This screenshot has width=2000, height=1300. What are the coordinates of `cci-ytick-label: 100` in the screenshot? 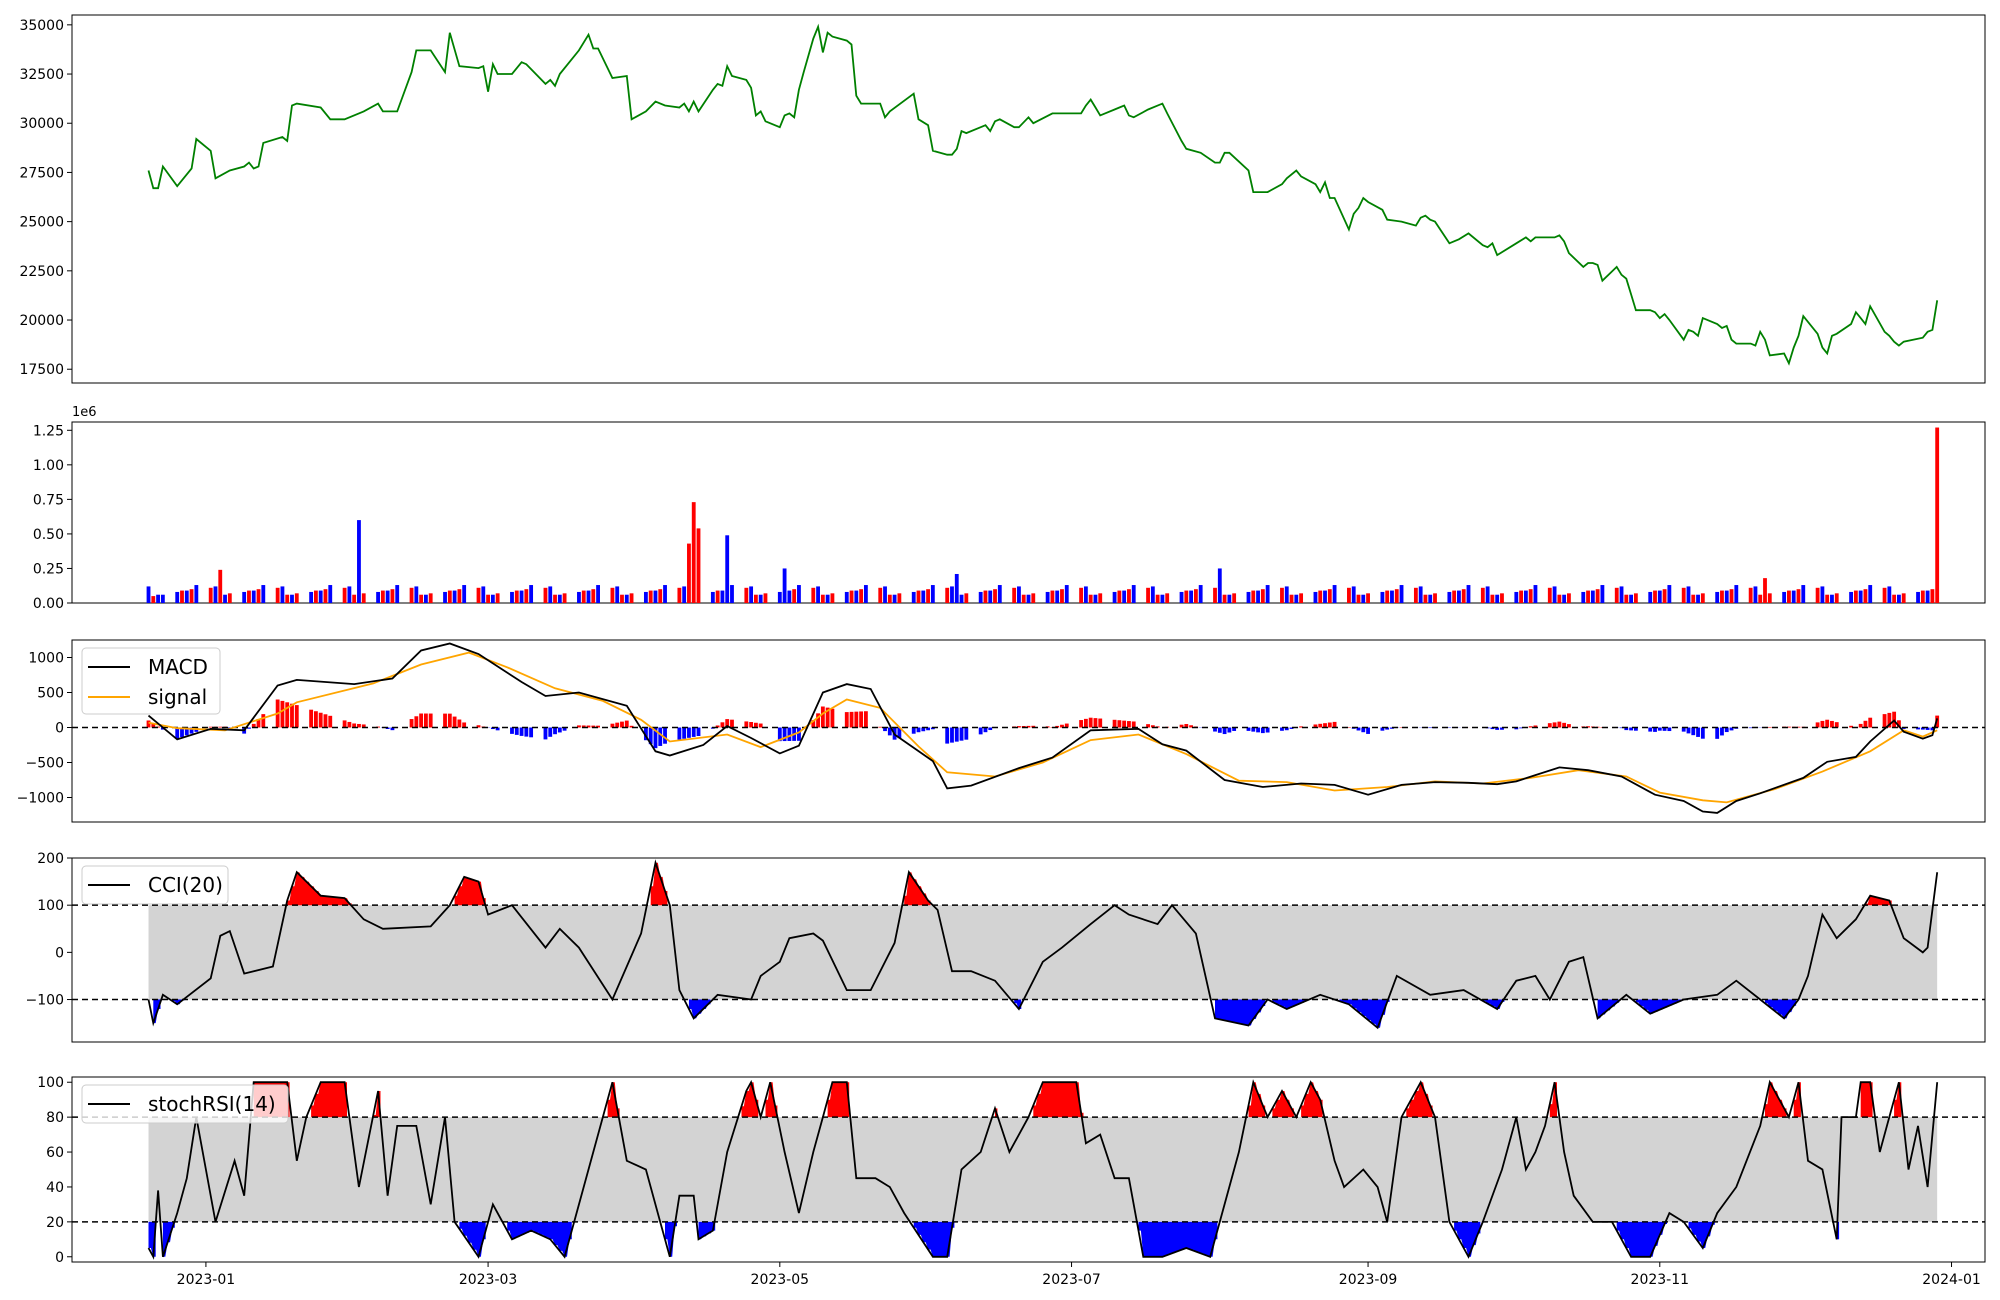 It's located at (50, 906).